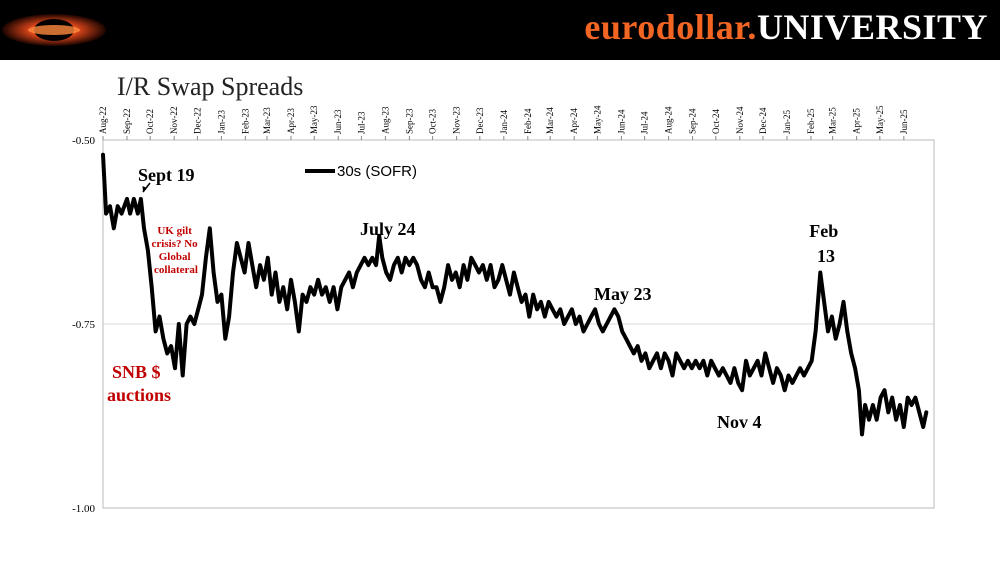 This screenshot has height=563, width=1000. Describe the element at coordinates (457, 120) in the screenshot. I see `x-tick-label: Nov-23` at that location.